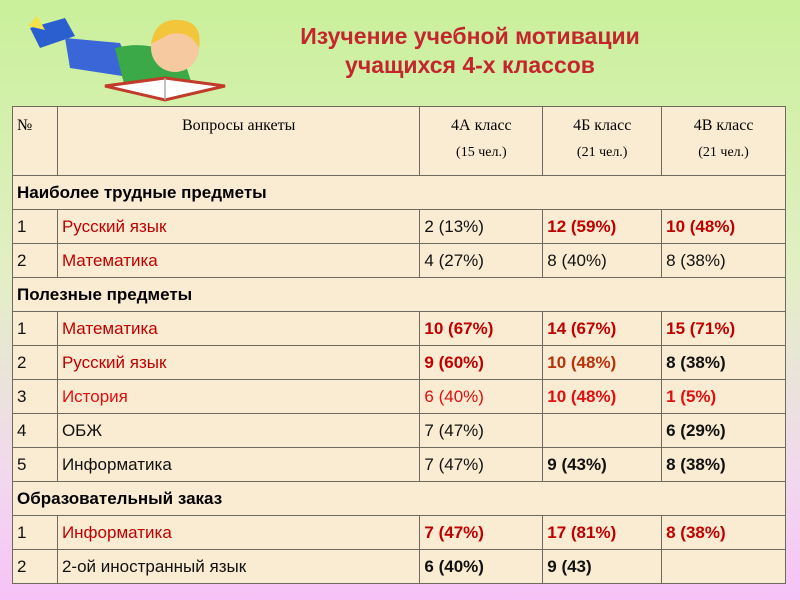 Image resolution: width=800 pixels, height=600 pixels. I want to click on section-cell: Наиболее трудные предметы, so click(399, 192).